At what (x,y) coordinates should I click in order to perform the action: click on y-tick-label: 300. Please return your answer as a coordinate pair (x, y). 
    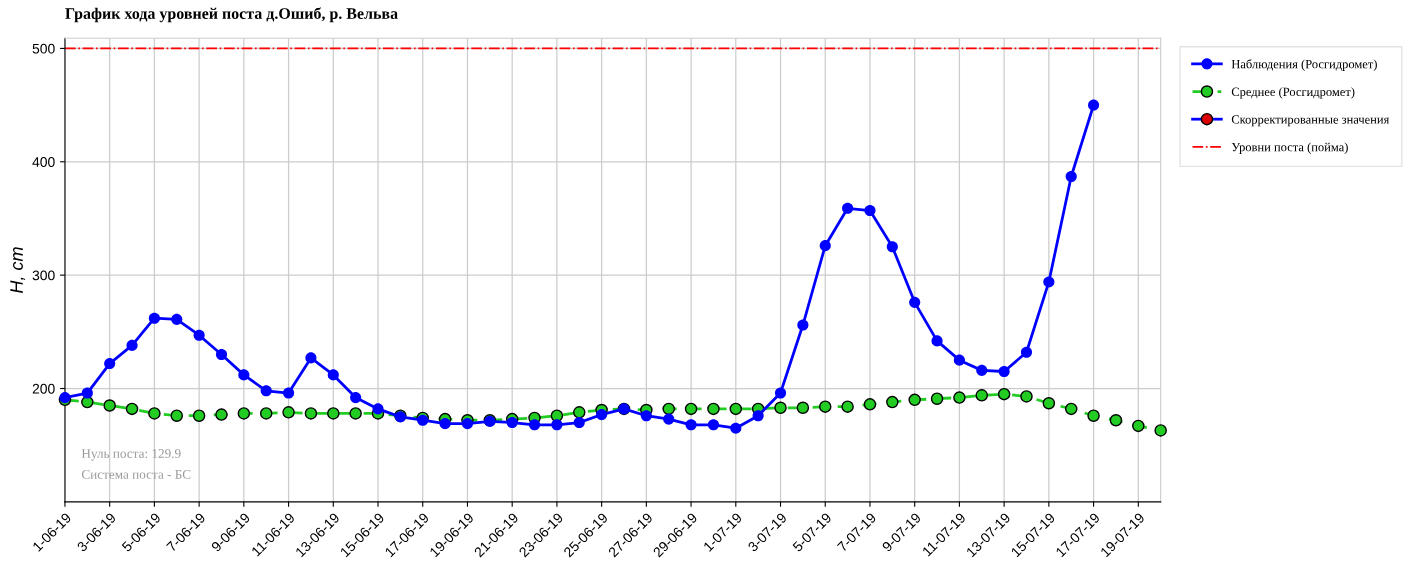
    Looking at the image, I should click on (43, 275).